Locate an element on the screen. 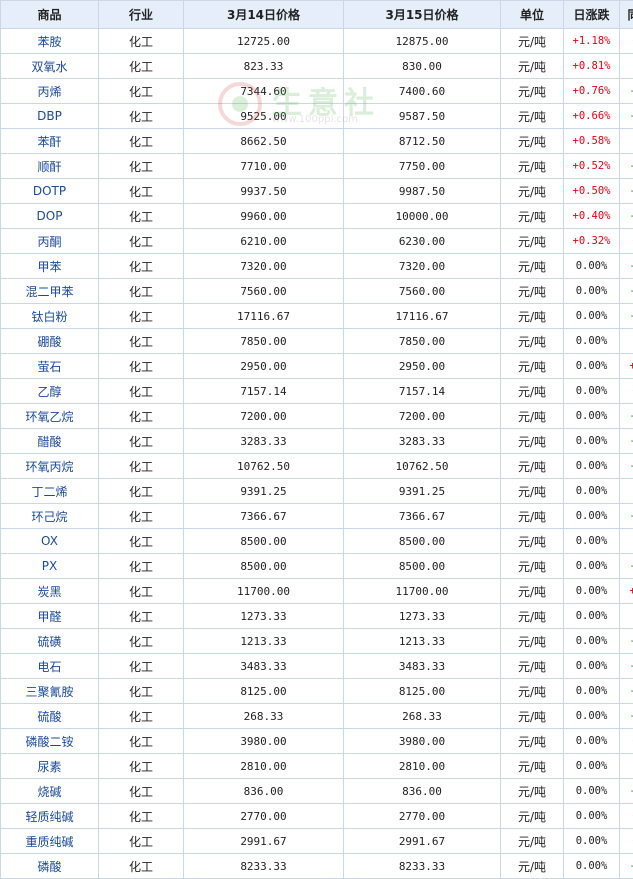 Image resolution: width=633 pixels, height=879 pixels. product-name-cell: 炭黑 is located at coordinates (49, 591).